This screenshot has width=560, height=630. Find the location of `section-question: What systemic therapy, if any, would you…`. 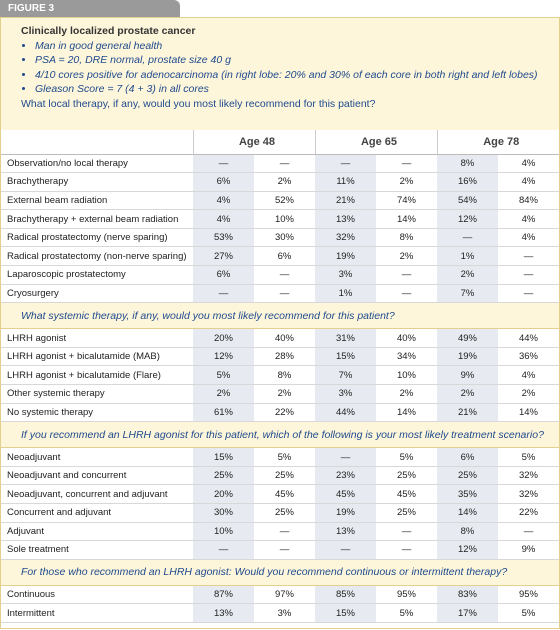

section-question: What systemic therapy, if any, would you… is located at coordinates (280, 316).